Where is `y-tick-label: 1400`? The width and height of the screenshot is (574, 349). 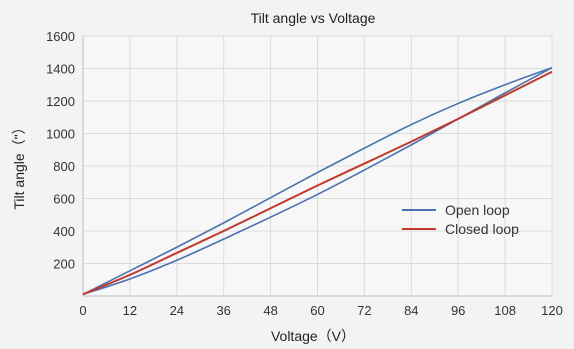 y-tick-label: 1400 is located at coordinates (60, 69).